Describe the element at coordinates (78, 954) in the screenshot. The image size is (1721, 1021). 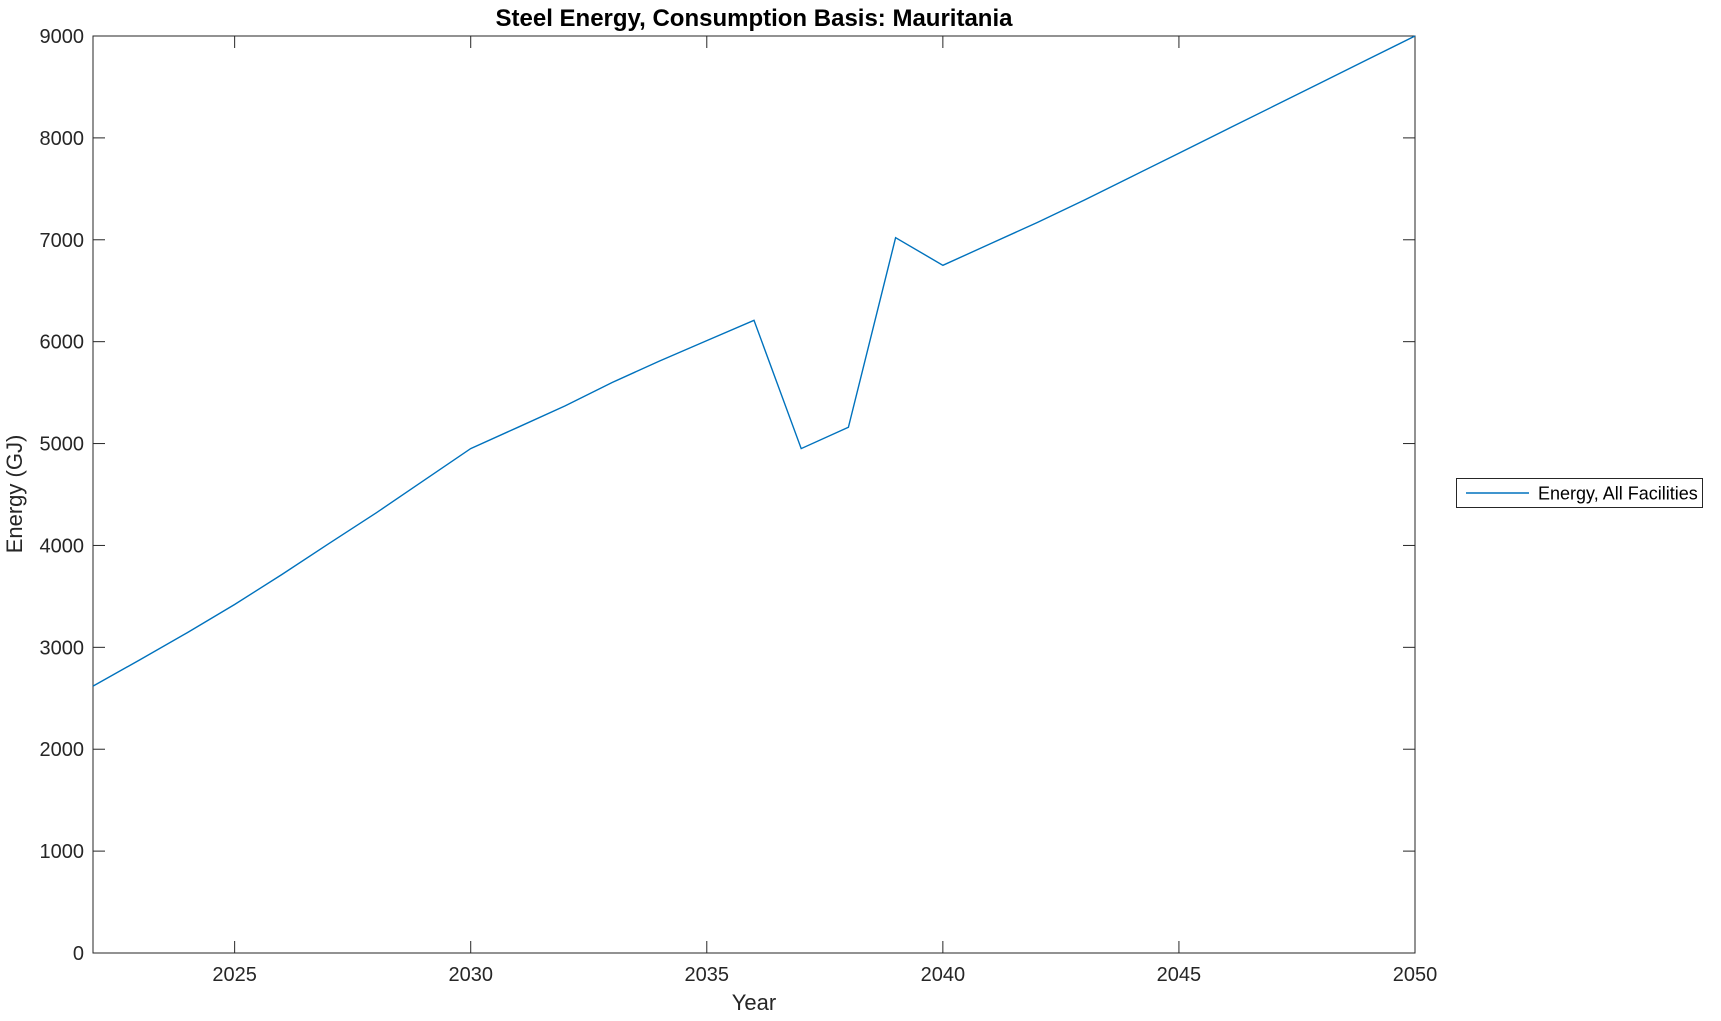
I see `y-tick-label: 0` at that location.